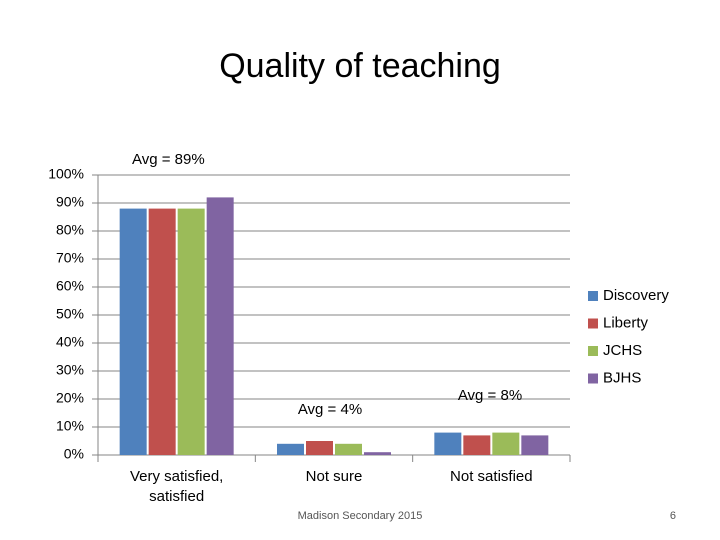 The width and height of the screenshot is (720, 540). What do you see at coordinates (66, 174) in the screenshot?
I see `y-tick-label: 100%` at bounding box center [66, 174].